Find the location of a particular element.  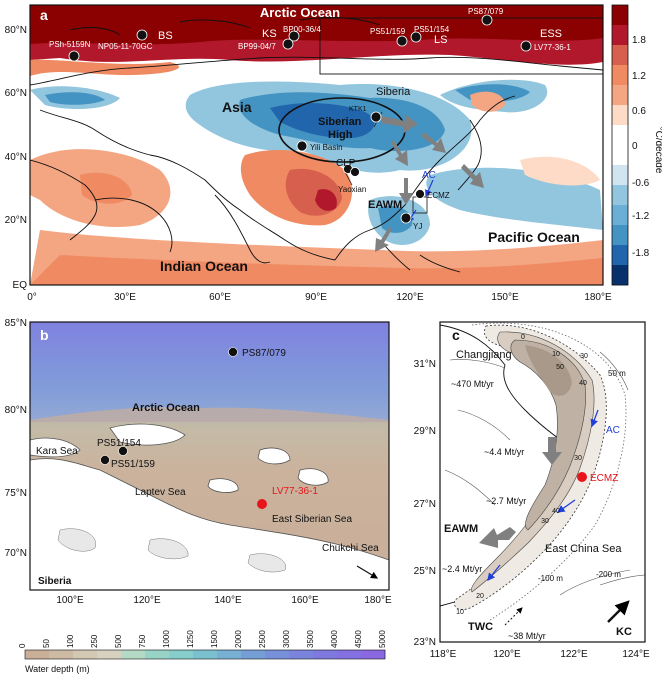

cbar-tick-6: -1.2 is located at coordinates (641, 216).